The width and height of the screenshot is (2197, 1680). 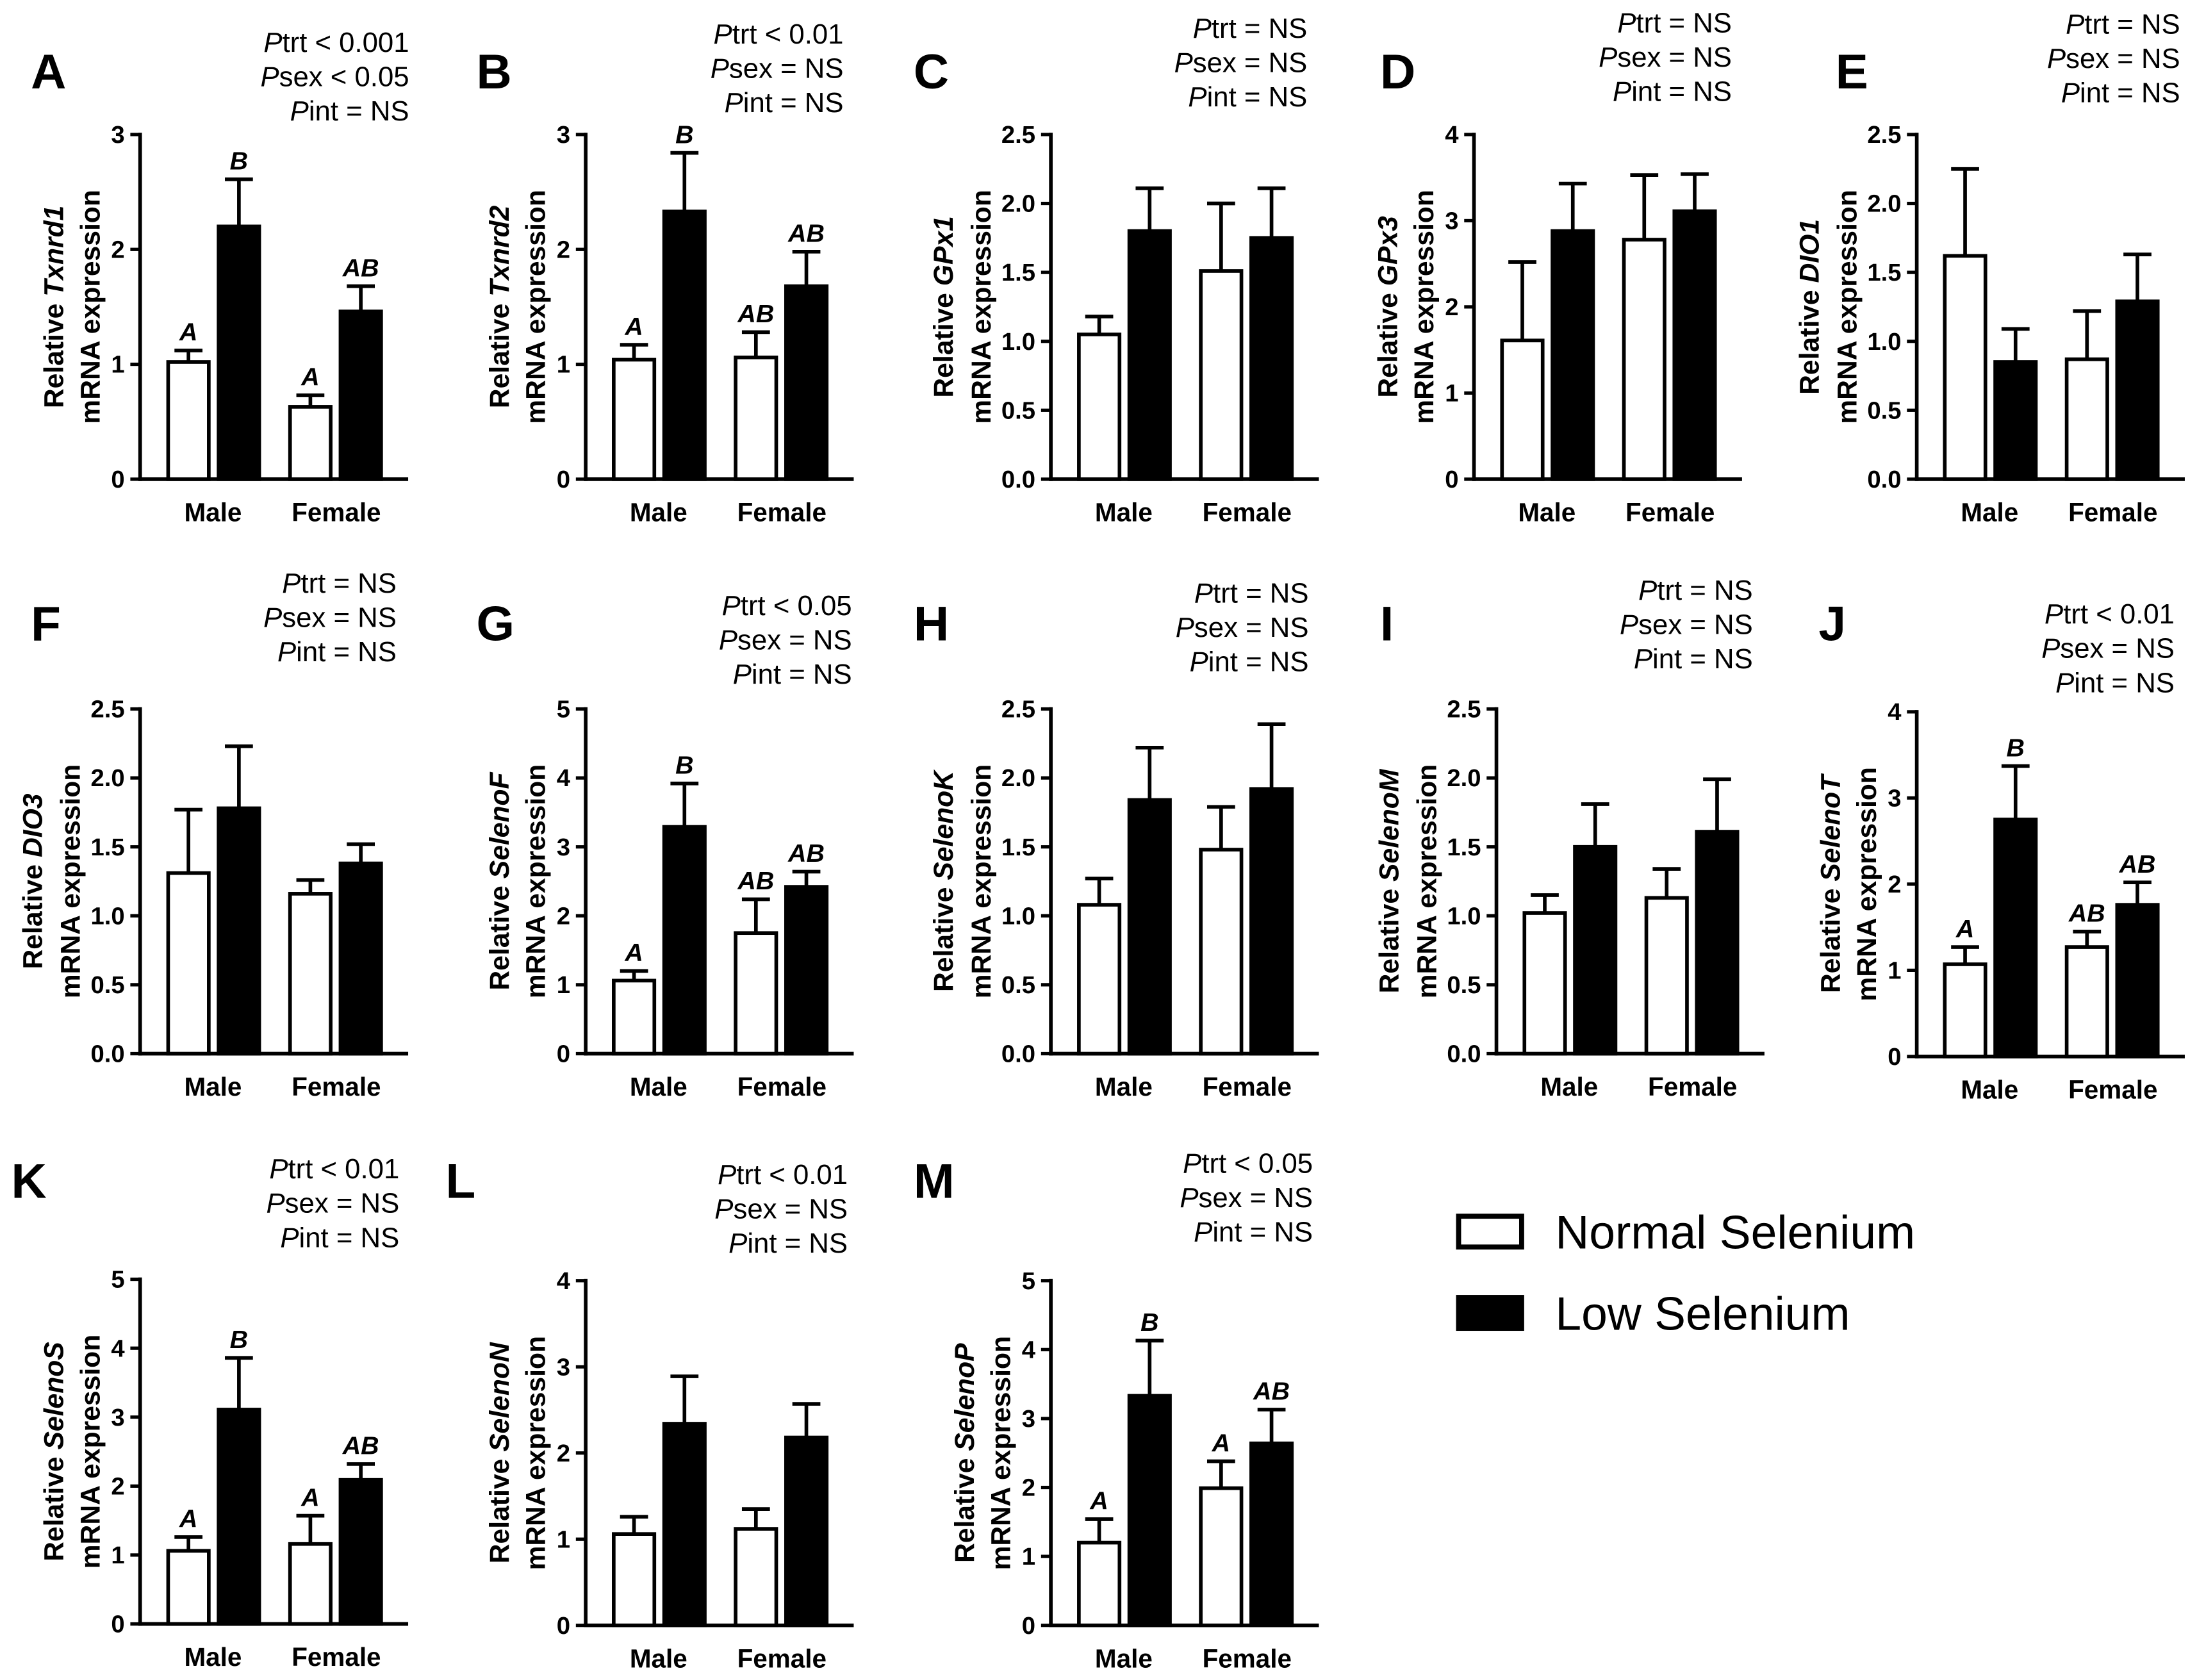 What do you see at coordinates (1389, 825) in the screenshot?
I see `y-axis-label-gene: SelenoM` at bounding box center [1389, 825].